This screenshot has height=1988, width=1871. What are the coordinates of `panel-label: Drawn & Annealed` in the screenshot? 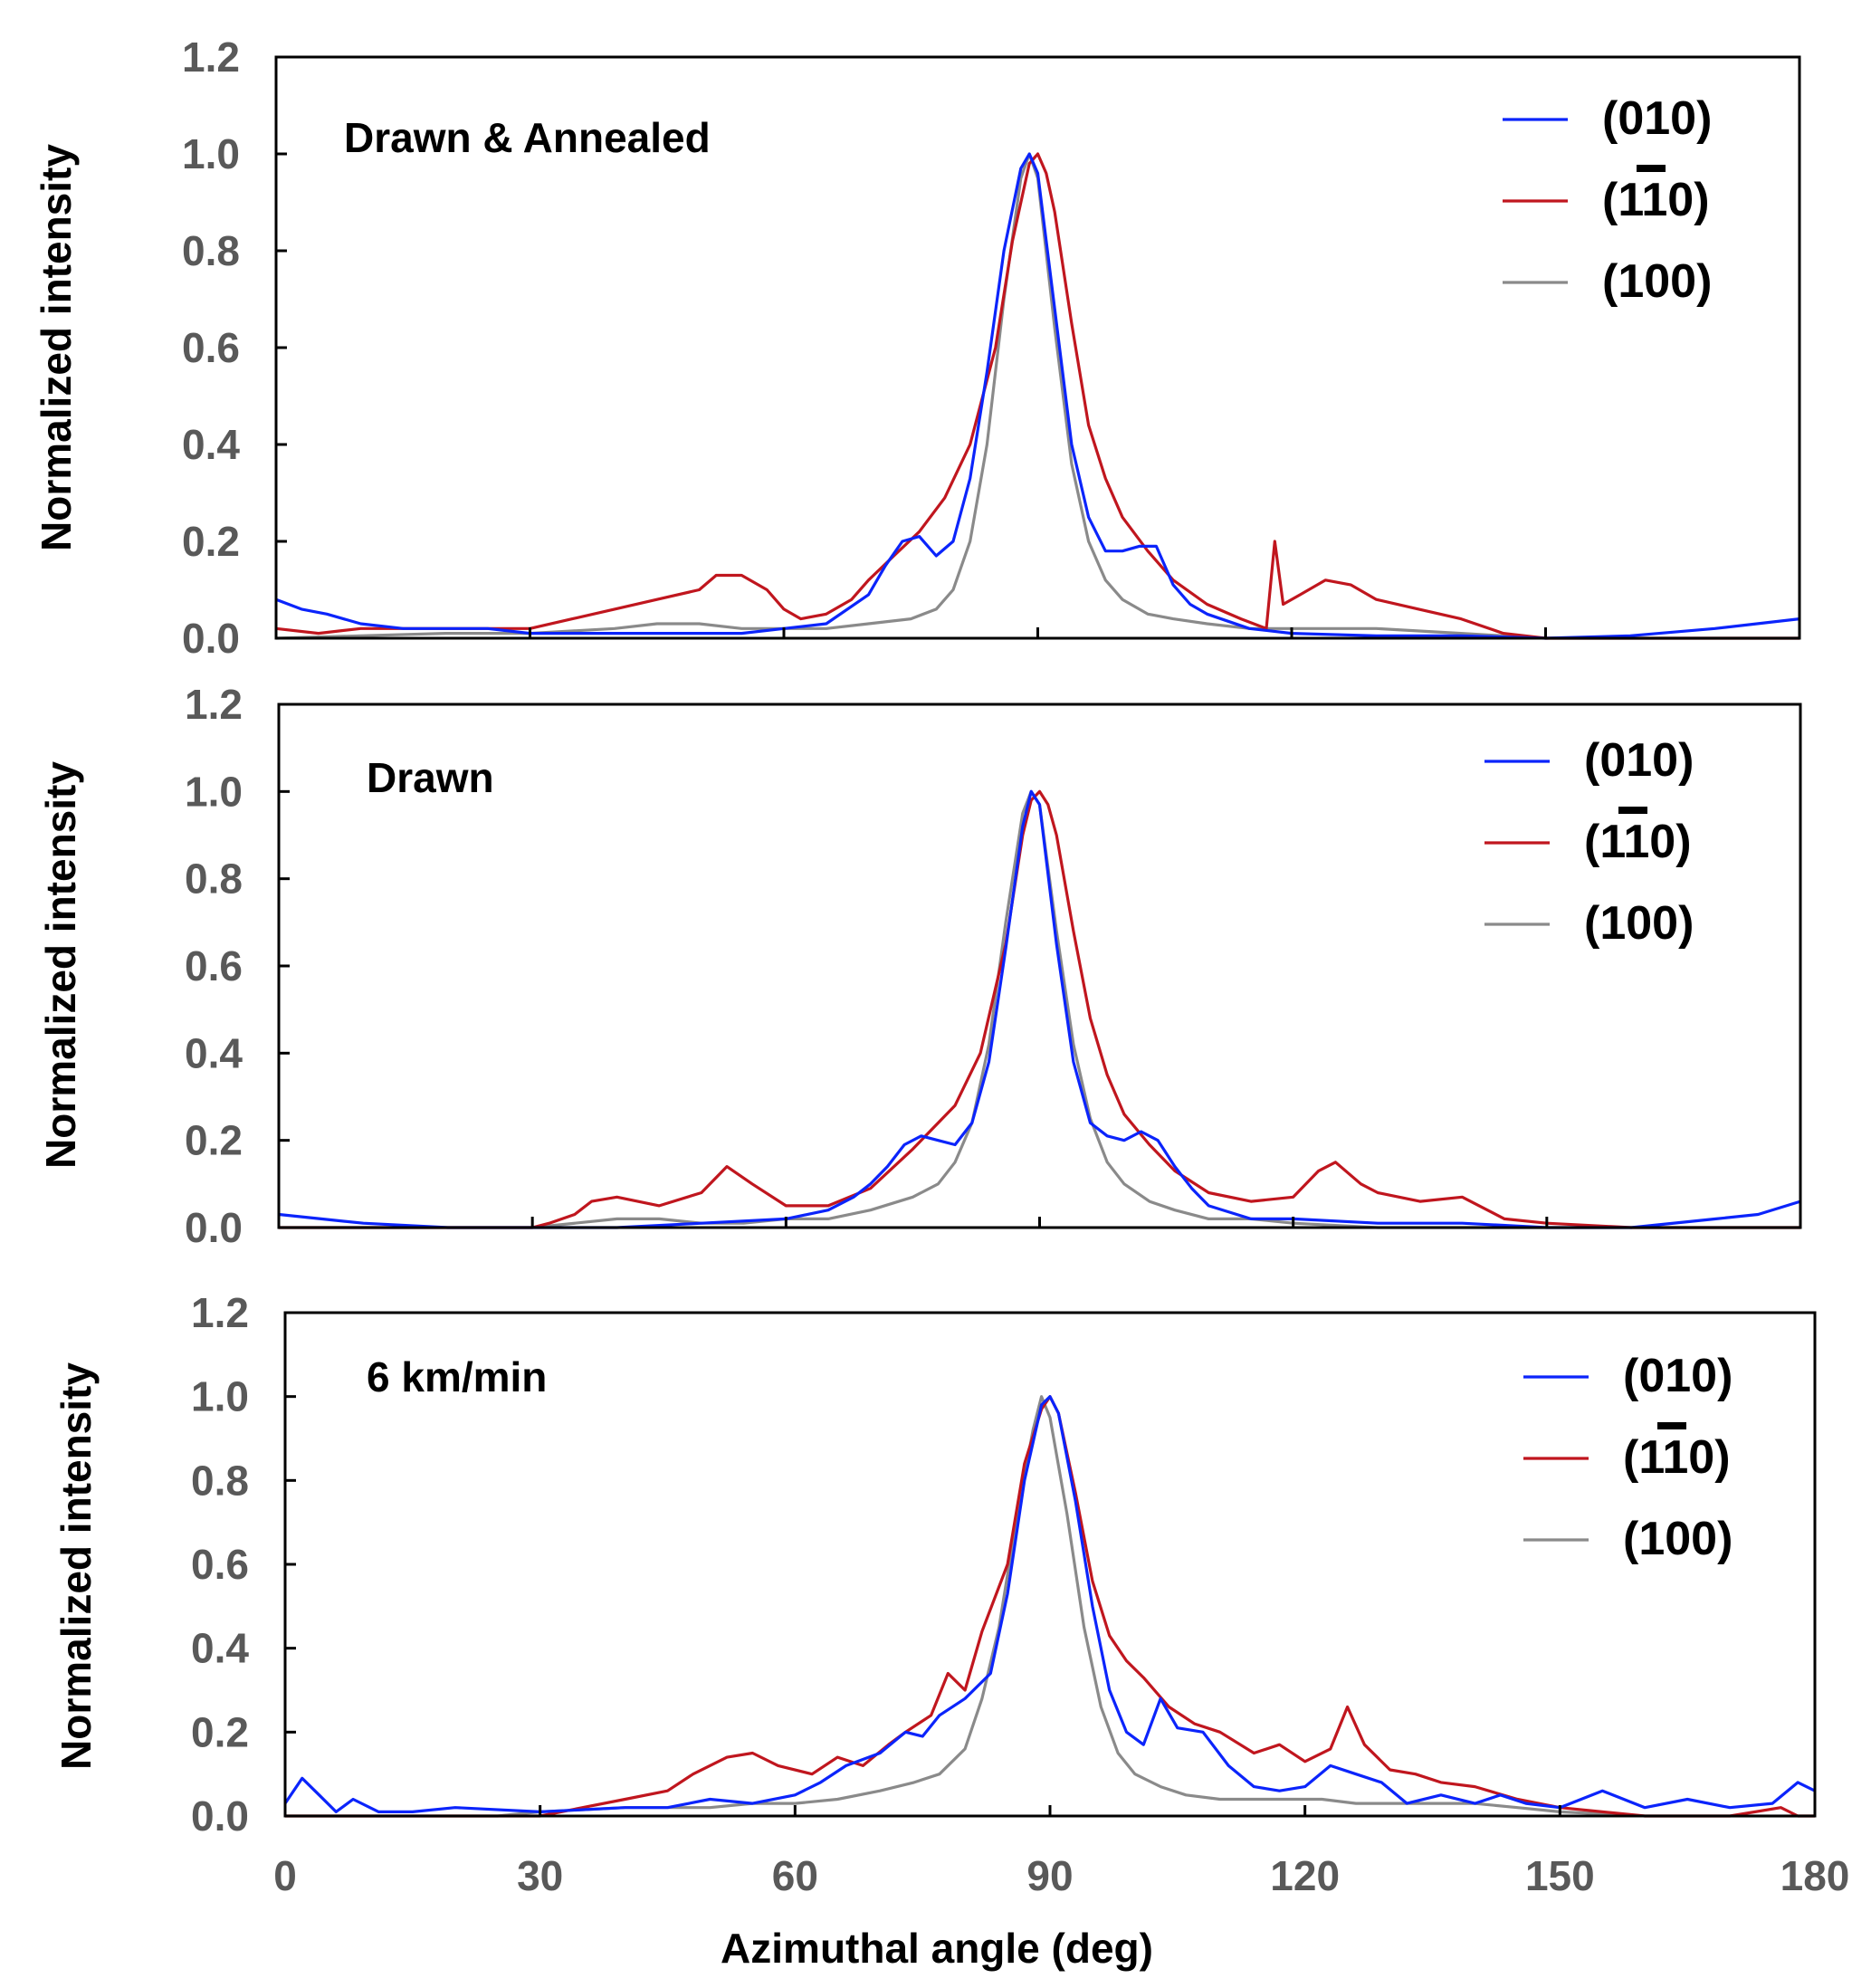 It's located at (527, 137).